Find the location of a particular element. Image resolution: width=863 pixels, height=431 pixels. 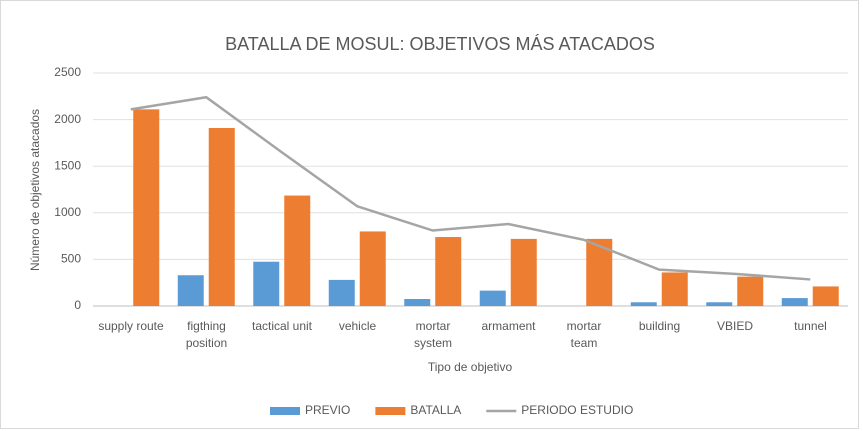

x-tick-label: vehicle is located at coordinates (357, 326).